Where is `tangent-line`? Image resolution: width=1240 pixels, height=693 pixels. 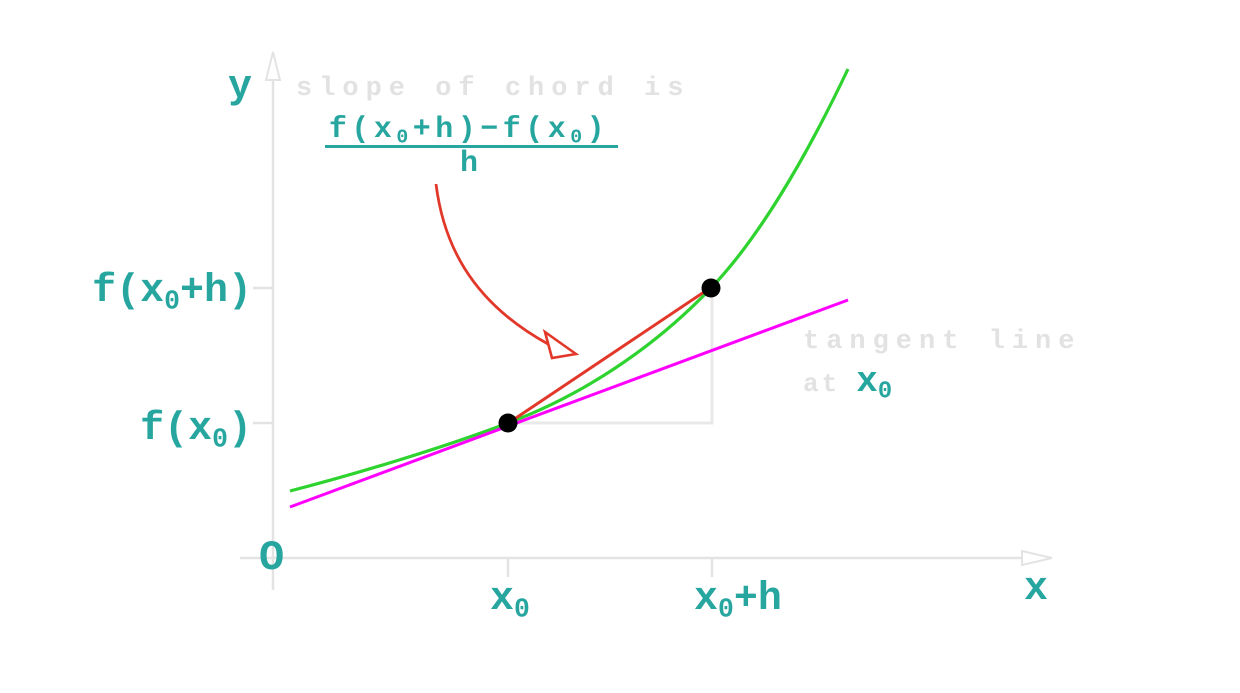 tangent-line is located at coordinates (569, 403).